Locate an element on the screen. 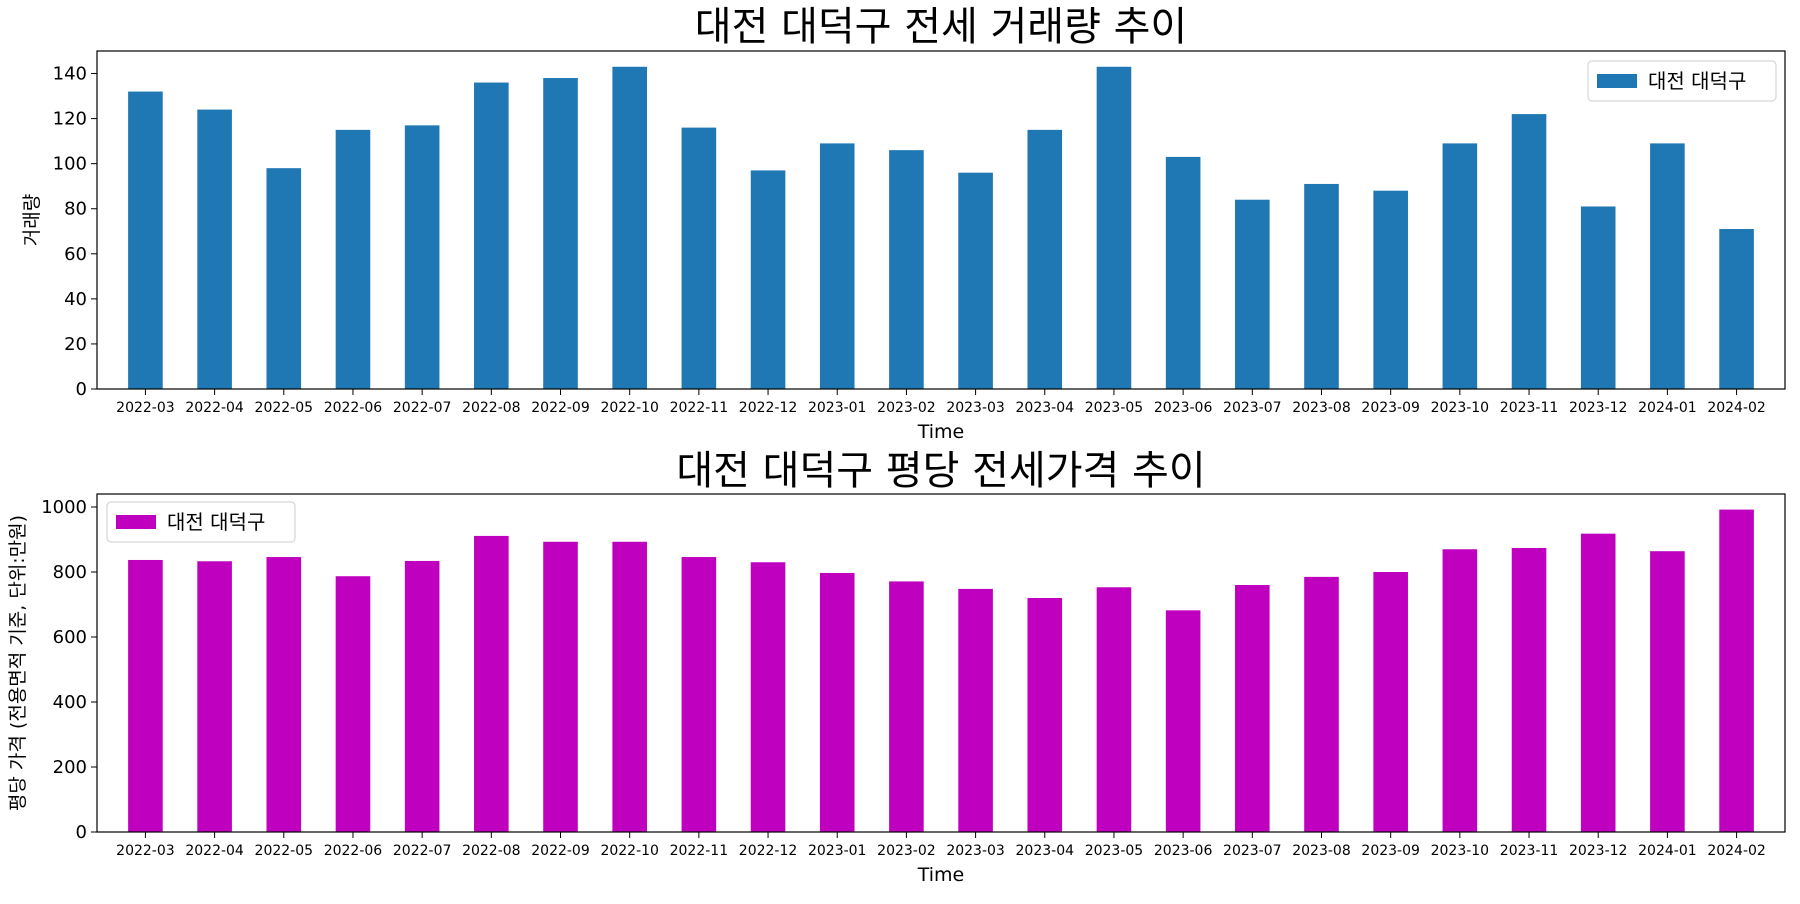  y-tick-label: 120 is located at coordinates (70, 119).